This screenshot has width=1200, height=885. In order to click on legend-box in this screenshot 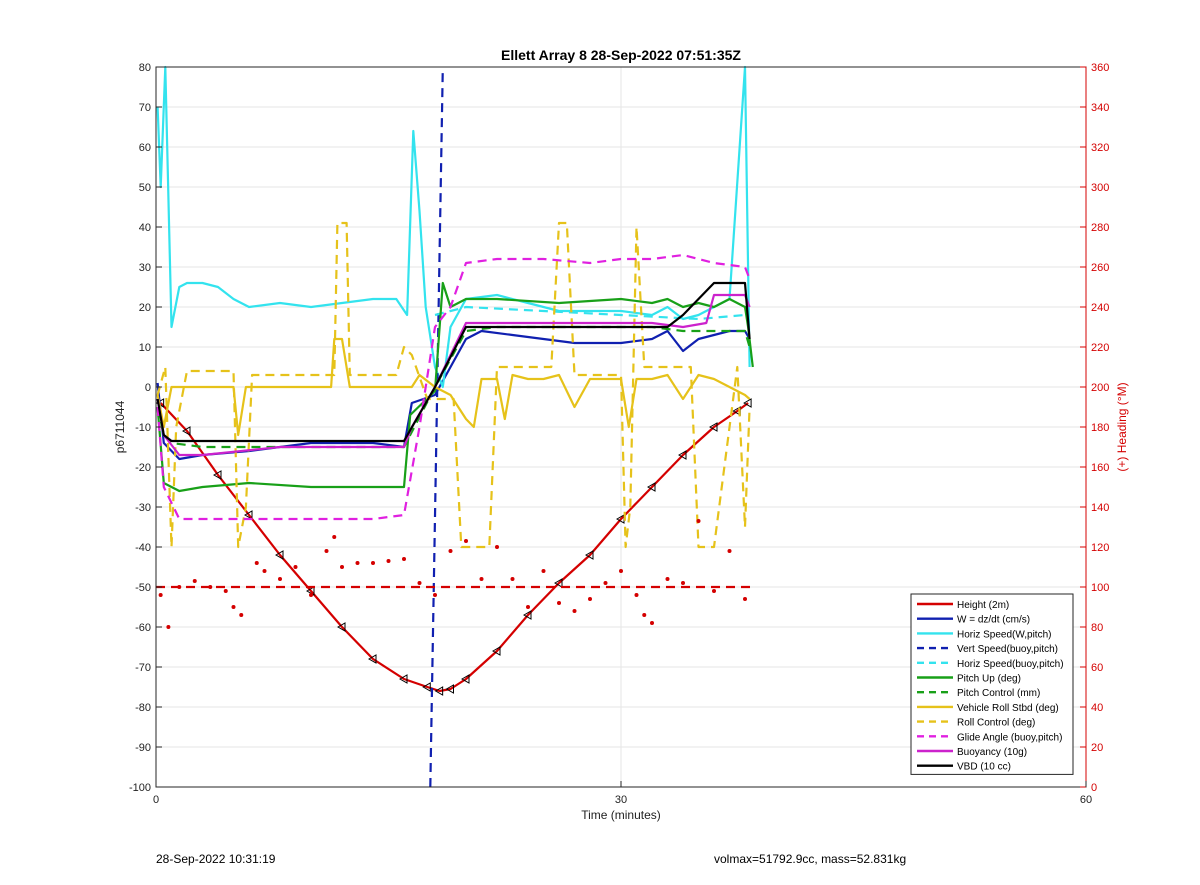, I will do `click(992, 684)`.